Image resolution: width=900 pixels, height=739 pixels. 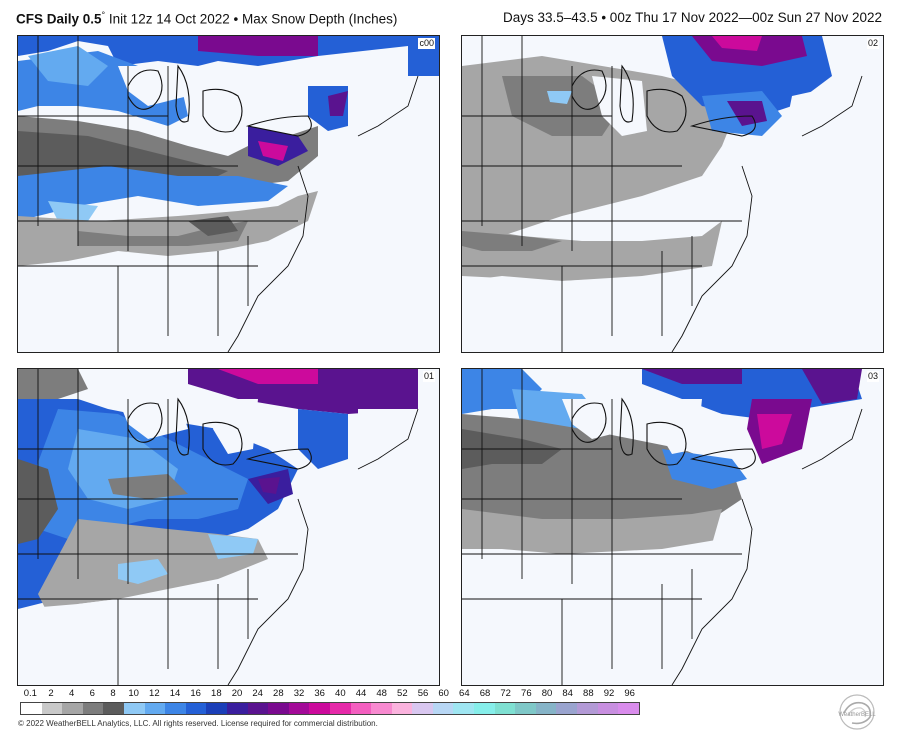 I want to click on product-name: Max Snow Depth (Inches), so click(x=320, y=19).